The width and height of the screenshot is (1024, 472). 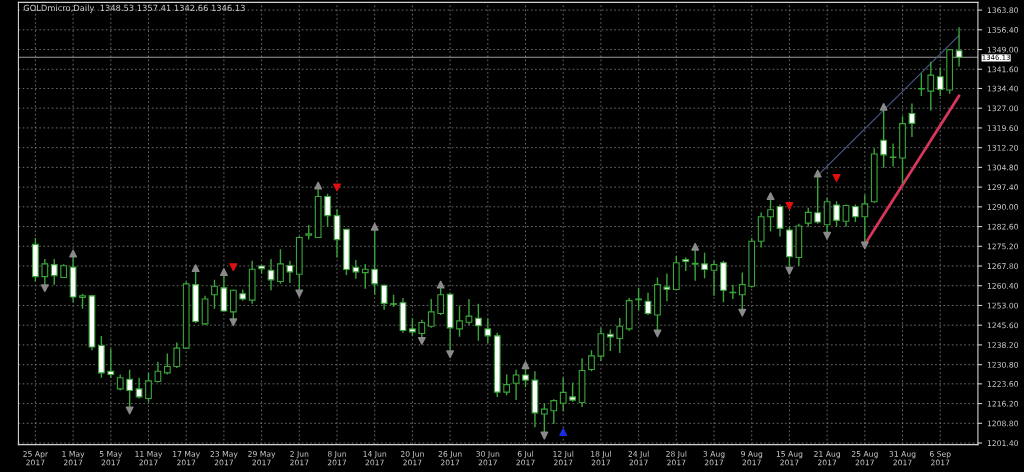 What do you see at coordinates (134, 8) in the screenshot?
I see `chart-title: GOLDmicro,Daily 1348.53 1357.41 1342.66 1346.13` at bounding box center [134, 8].